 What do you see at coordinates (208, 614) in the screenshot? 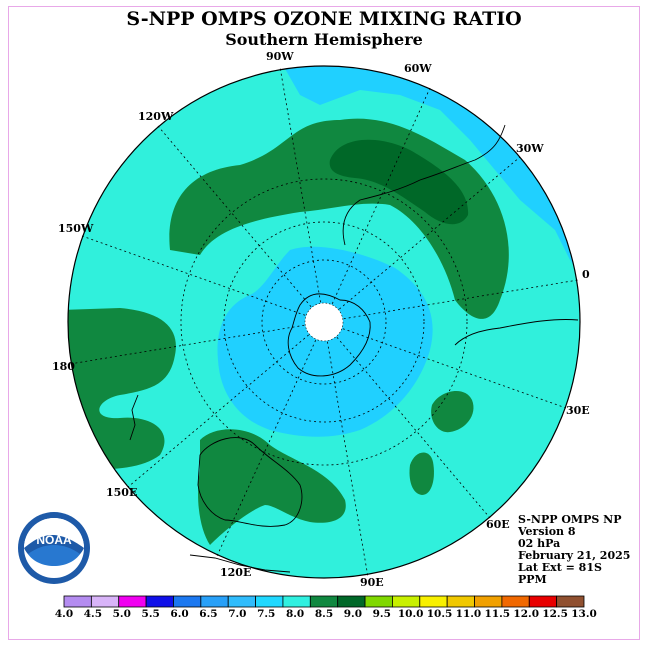
I see `colorbar-tick-label: 6.5` at bounding box center [208, 614].